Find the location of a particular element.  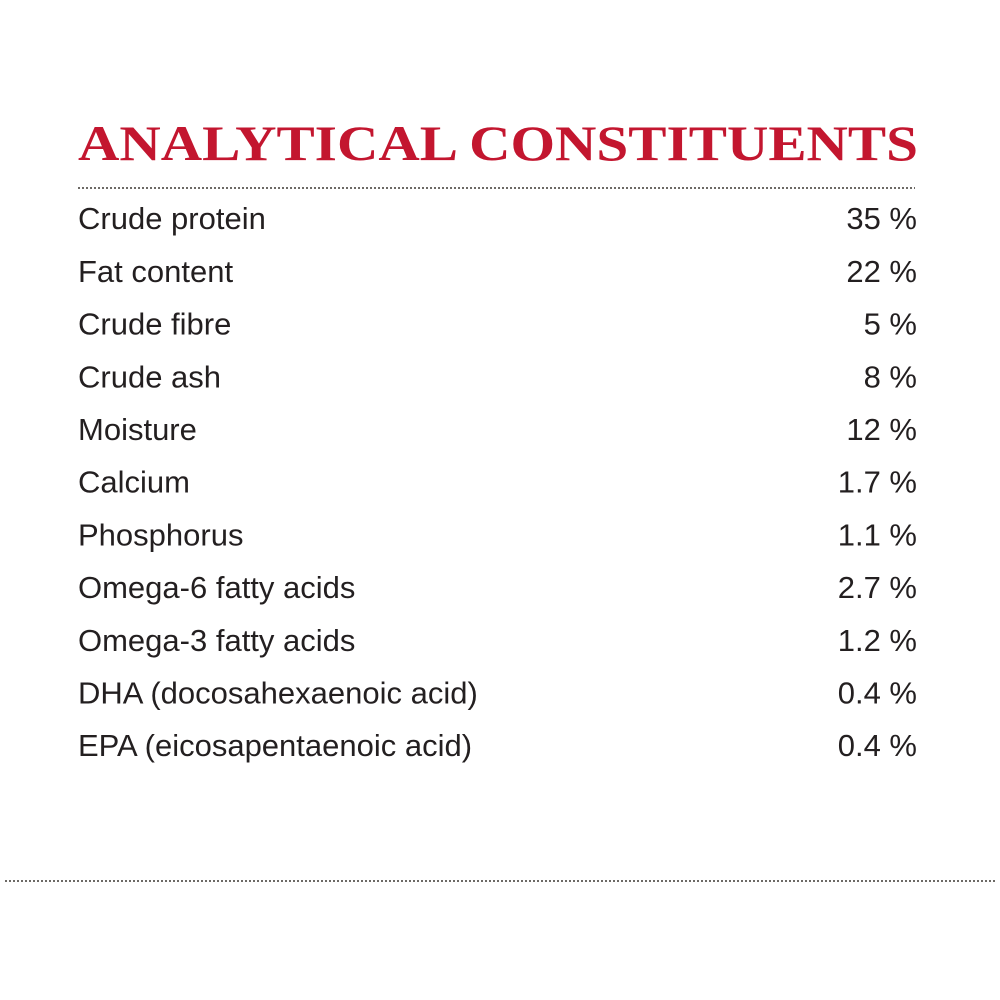

row-label: Fat content is located at coordinates (155, 271).